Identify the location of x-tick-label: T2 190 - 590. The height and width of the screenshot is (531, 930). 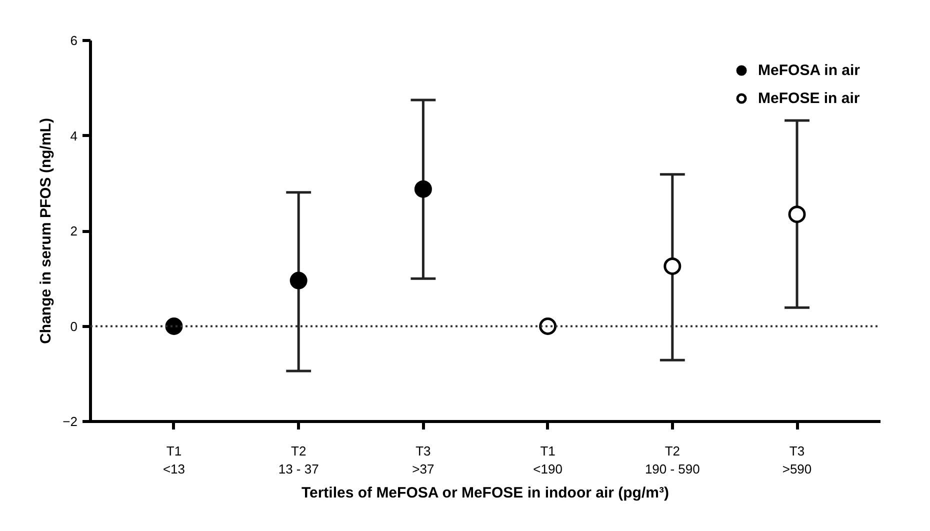
(672, 460).